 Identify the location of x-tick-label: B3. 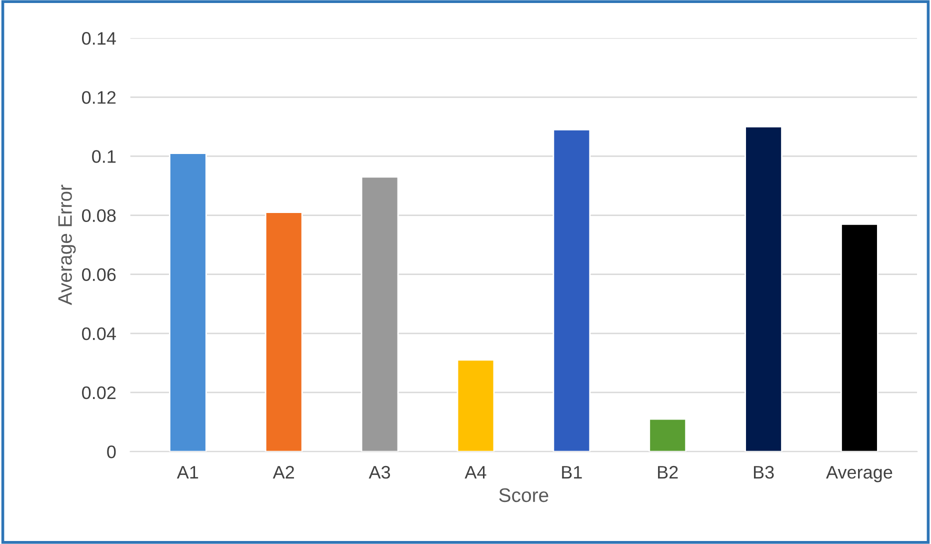
(764, 472).